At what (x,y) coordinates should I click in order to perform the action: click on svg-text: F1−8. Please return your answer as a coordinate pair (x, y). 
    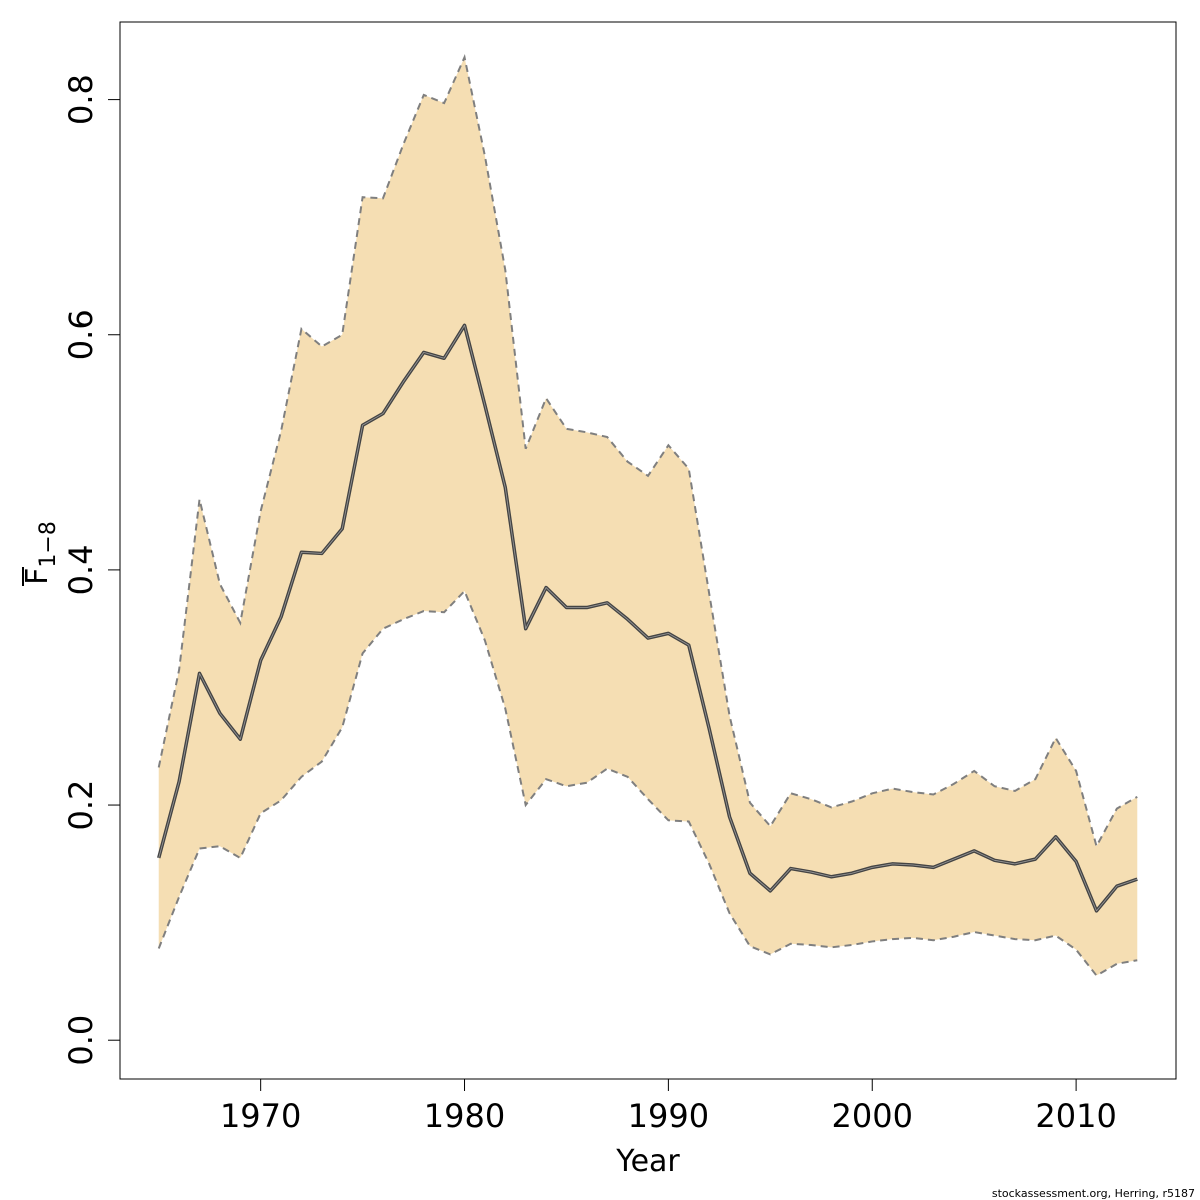
    Looking at the image, I should click on (40, 553).